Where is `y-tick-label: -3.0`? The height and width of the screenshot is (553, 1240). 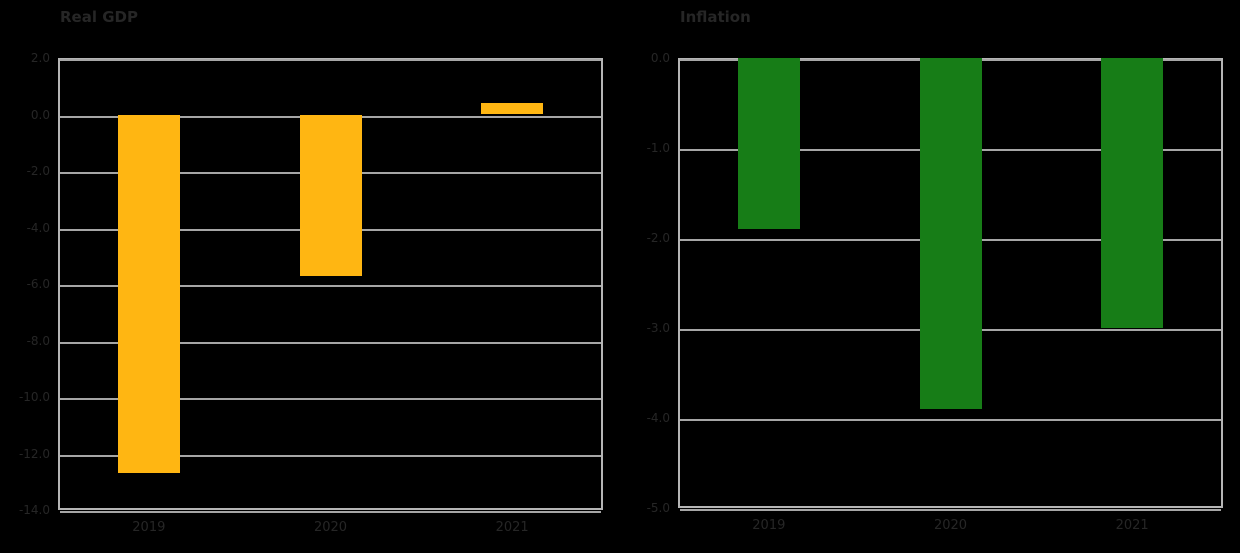
y-tick-label: -3.0 is located at coordinates (658, 328).